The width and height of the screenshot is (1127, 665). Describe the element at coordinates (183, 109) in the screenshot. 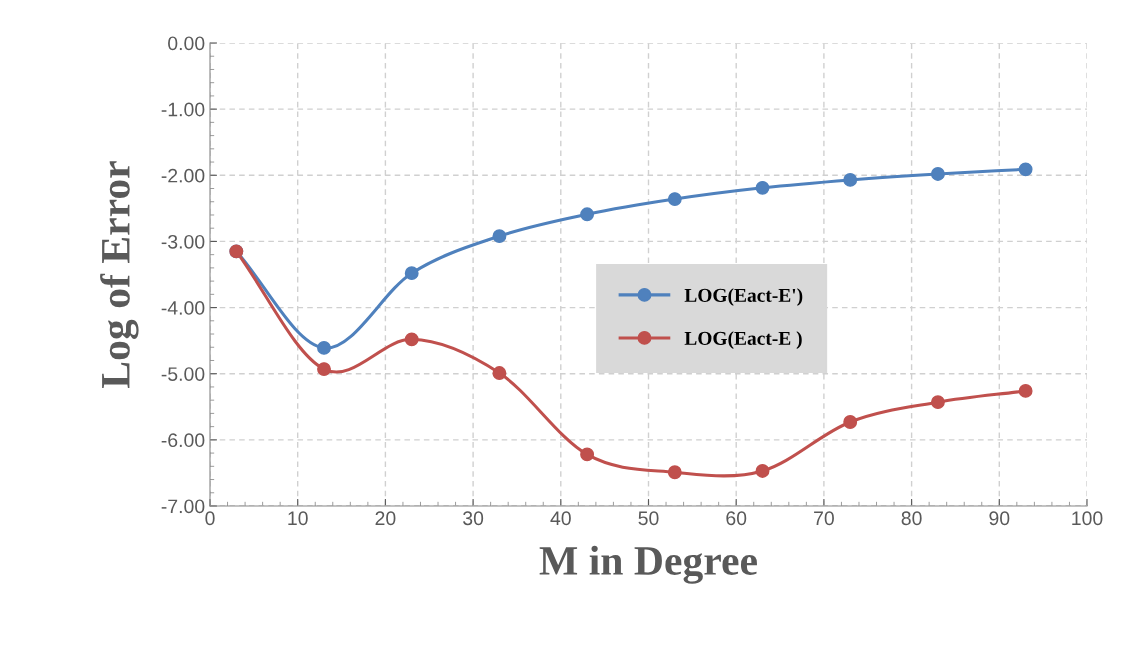

I see `y-tick-label: -1.00` at that location.